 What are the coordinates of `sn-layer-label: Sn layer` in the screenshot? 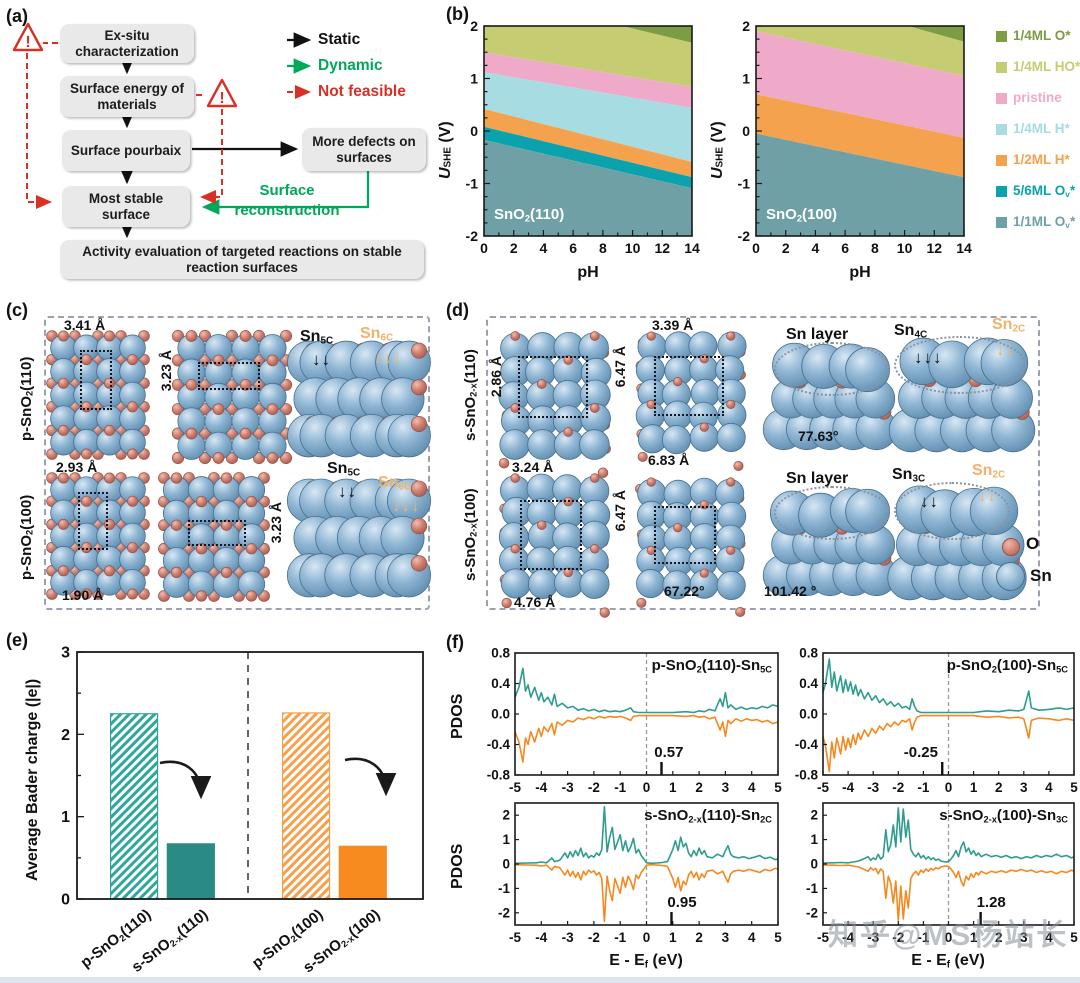 It's located at (817, 334).